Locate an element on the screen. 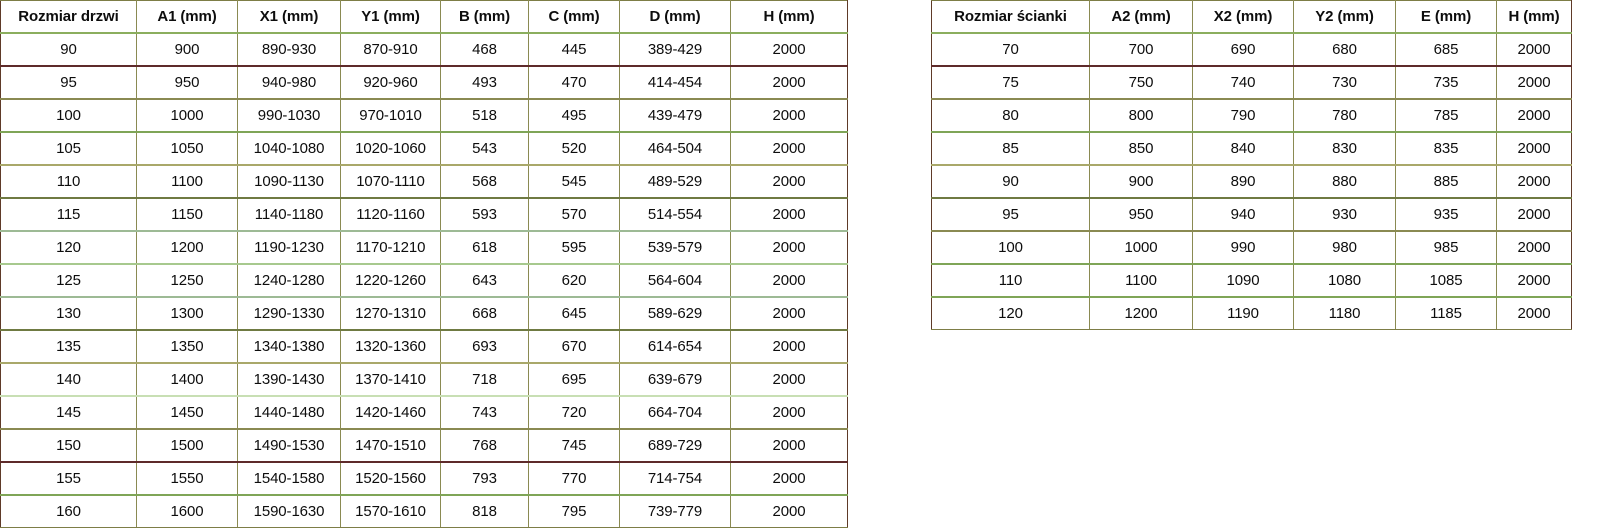 The height and width of the screenshot is (528, 1600). walls-cell: 1185 is located at coordinates (1446, 313).